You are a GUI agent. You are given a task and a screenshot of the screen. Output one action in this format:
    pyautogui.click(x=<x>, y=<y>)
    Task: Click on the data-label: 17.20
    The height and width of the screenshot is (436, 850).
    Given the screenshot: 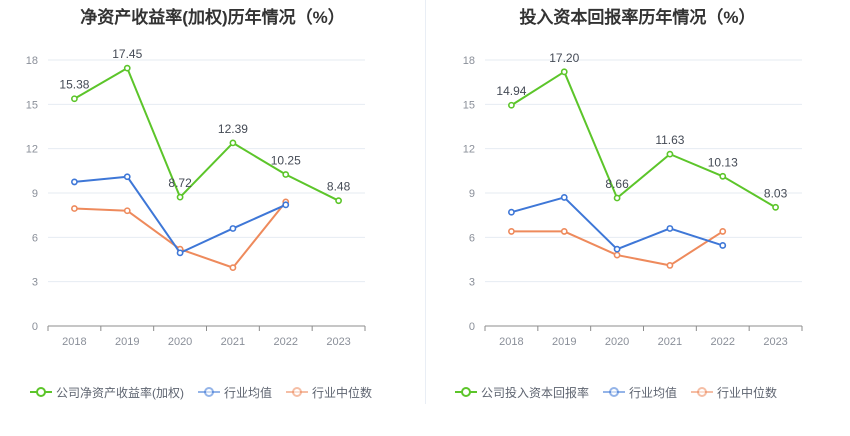 What is the action you would take?
    pyautogui.click(x=564, y=58)
    